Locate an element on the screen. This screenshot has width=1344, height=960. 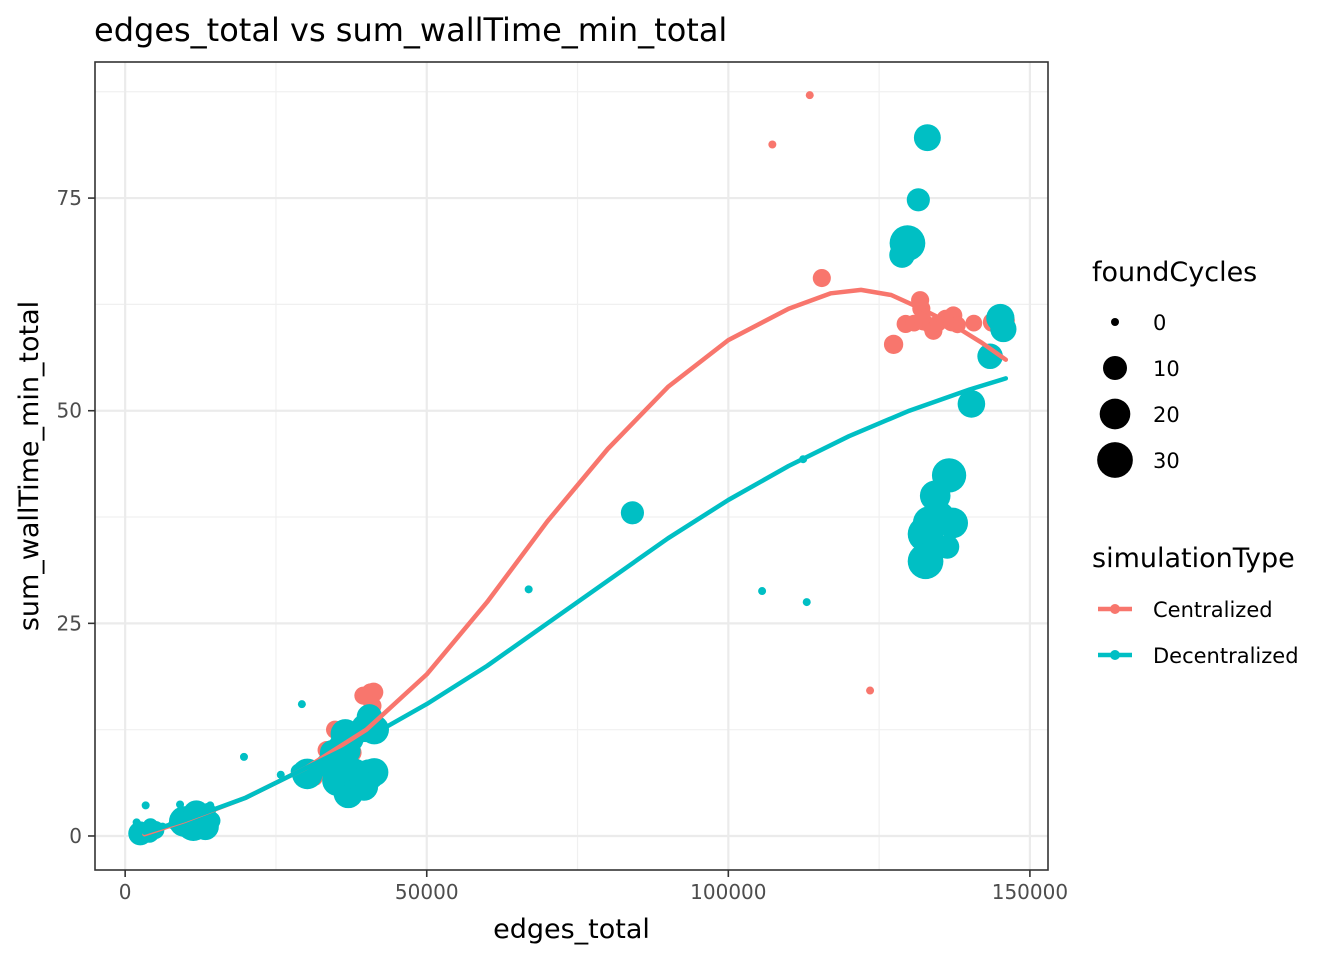
x-tick-label: 0 is located at coordinates (125, 892).